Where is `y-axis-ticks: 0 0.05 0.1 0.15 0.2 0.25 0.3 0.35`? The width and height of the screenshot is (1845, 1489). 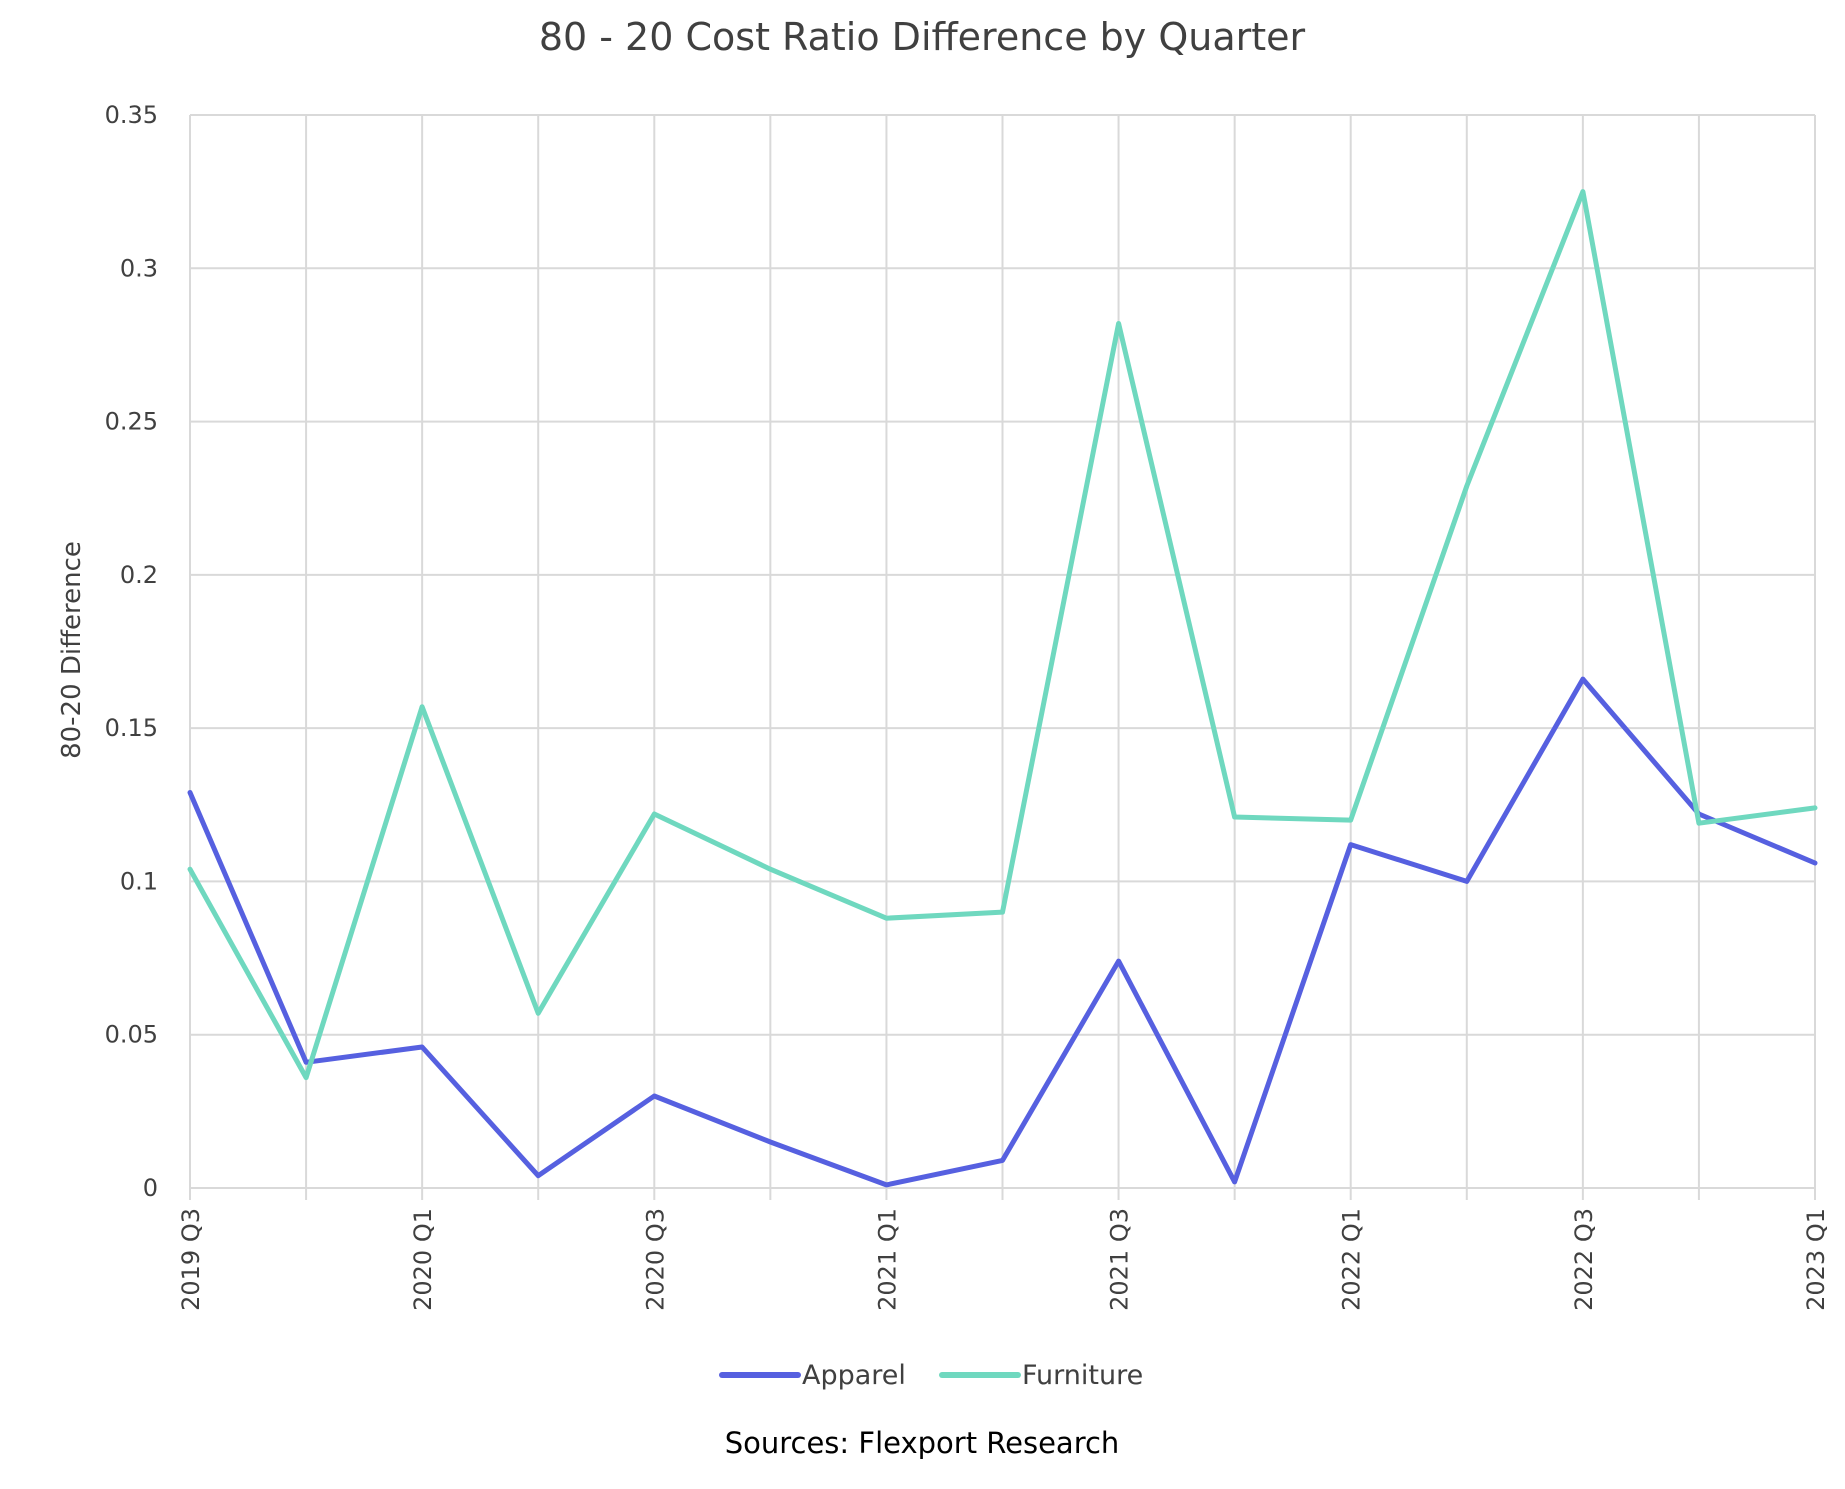 y-axis-ticks: 0 0.05 0.1 0.15 0.2 0.25 0.3 0.35 is located at coordinates (131, 651).